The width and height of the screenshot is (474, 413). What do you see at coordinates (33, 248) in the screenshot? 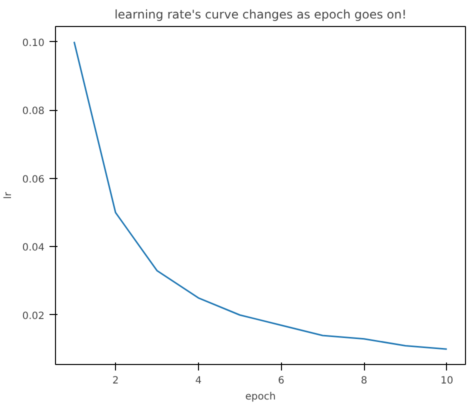
I see `y-tick-label: 0.04` at bounding box center [33, 248].